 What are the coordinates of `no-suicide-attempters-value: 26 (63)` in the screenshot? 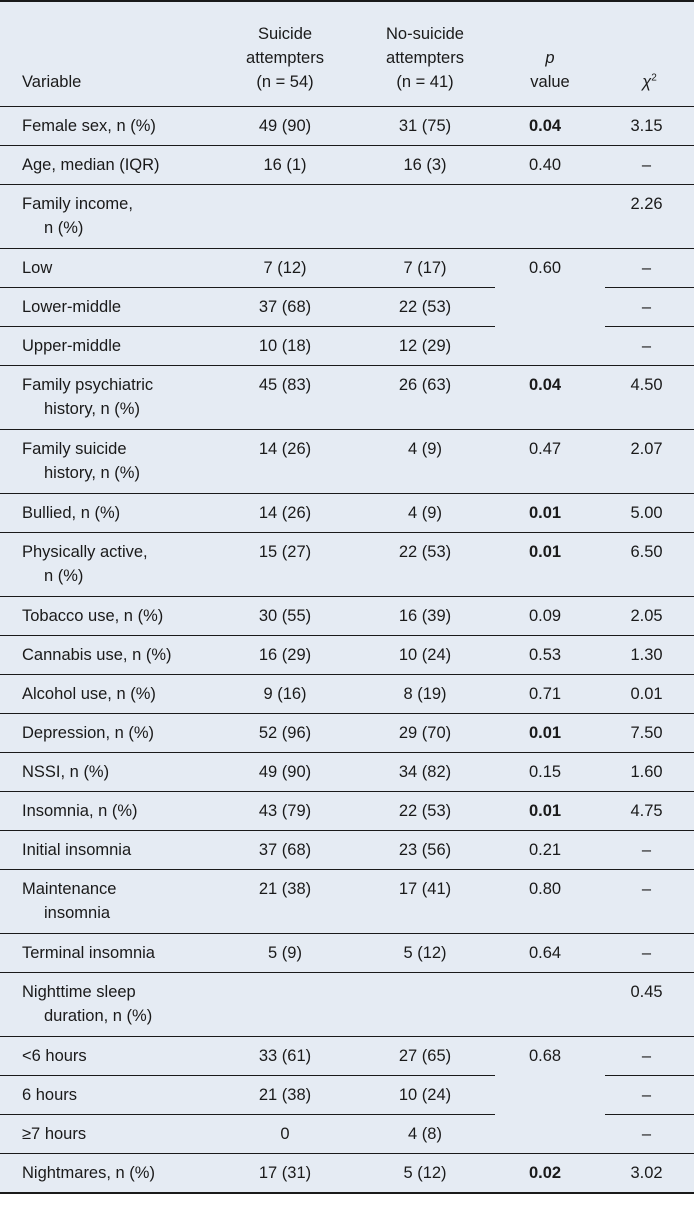 It's located at (425, 397).